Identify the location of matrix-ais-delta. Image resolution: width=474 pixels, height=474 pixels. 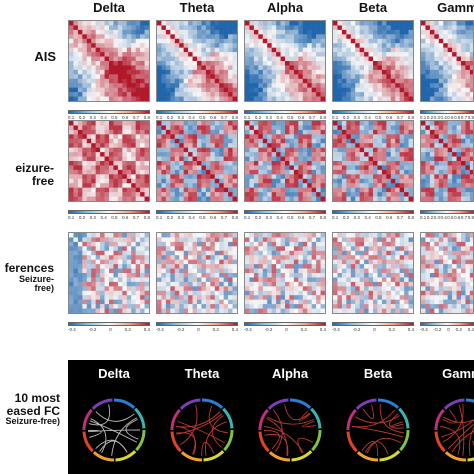
(109, 61).